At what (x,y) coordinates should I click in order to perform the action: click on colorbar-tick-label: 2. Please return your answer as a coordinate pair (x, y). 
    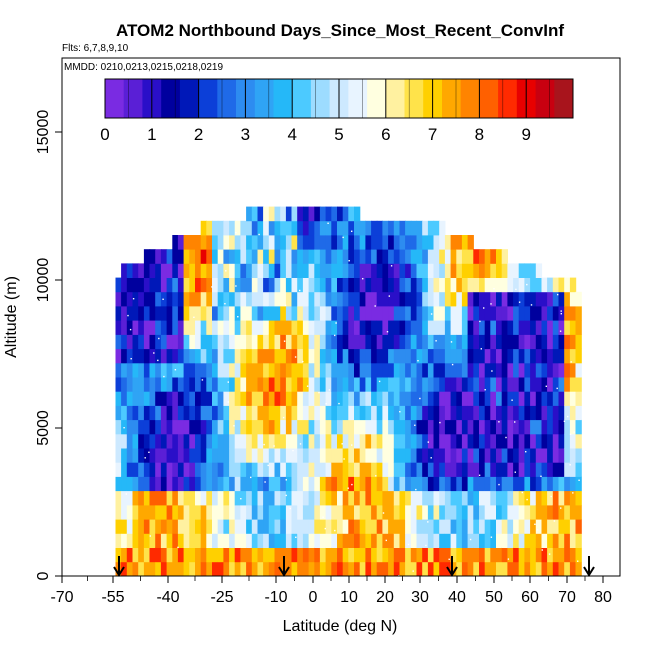
    Looking at the image, I should click on (198, 134).